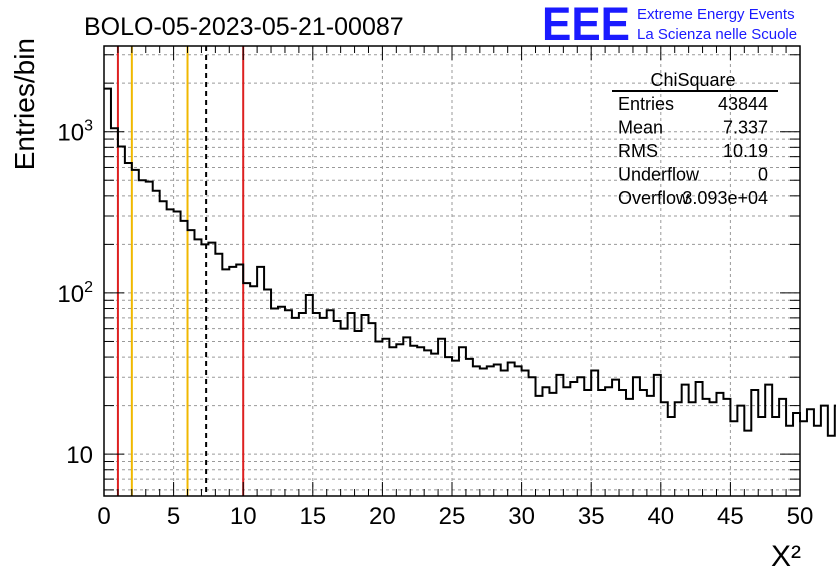  I want to click on x-tick-label: 25, so click(452, 516).